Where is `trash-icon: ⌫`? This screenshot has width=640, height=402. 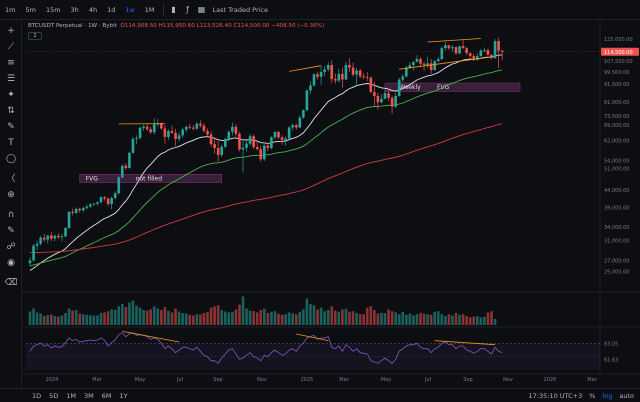 trash-icon: ⌫ is located at coordinates (11, 282).